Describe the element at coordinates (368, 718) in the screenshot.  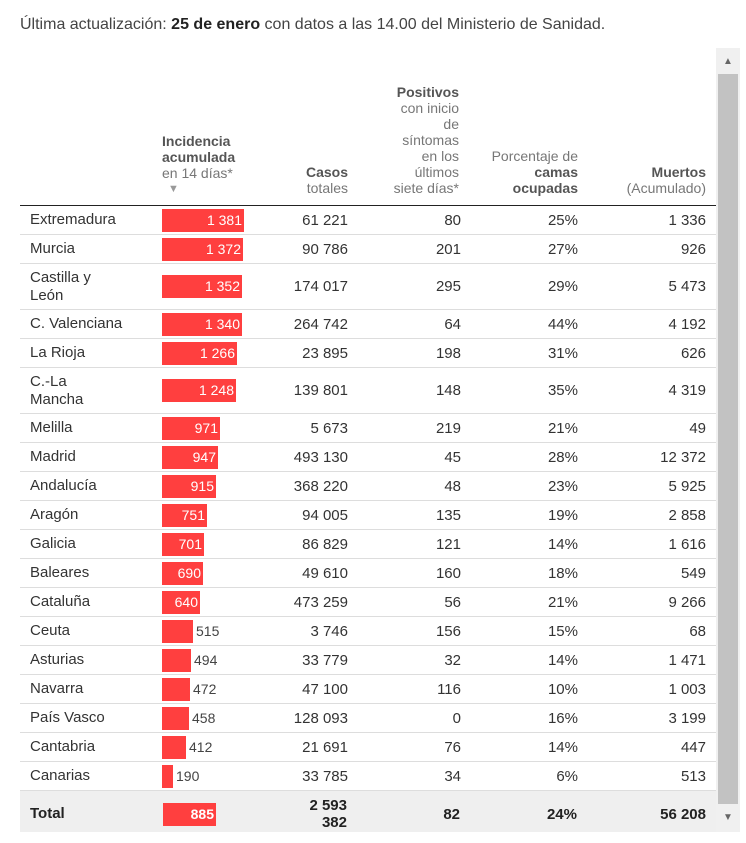
I see `table-row: País Vasco 458 128 093 0 16% 3 199` at that location.